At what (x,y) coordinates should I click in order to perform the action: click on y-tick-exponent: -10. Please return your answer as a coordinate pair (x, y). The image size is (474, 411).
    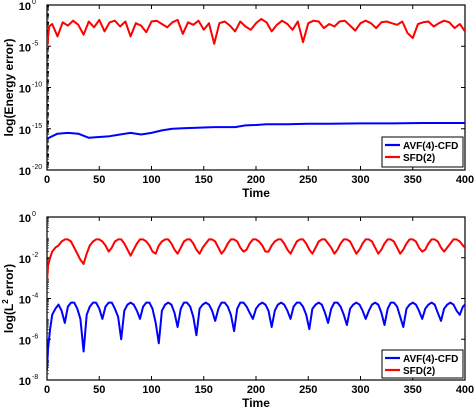
    Looking at the image, I should click on (37, 85).